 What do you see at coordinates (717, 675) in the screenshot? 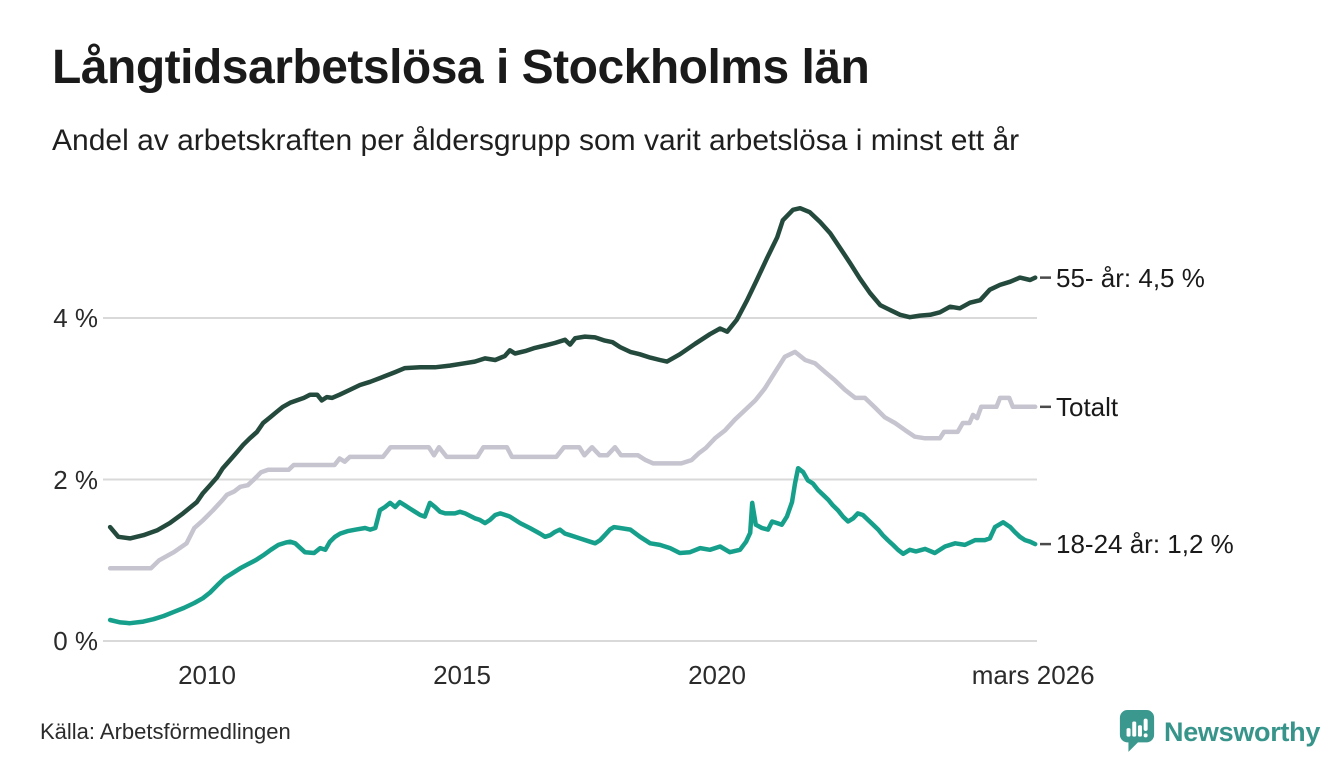
I see `x-axis-tick-2020: 2020` at bounding box center [717, 675].